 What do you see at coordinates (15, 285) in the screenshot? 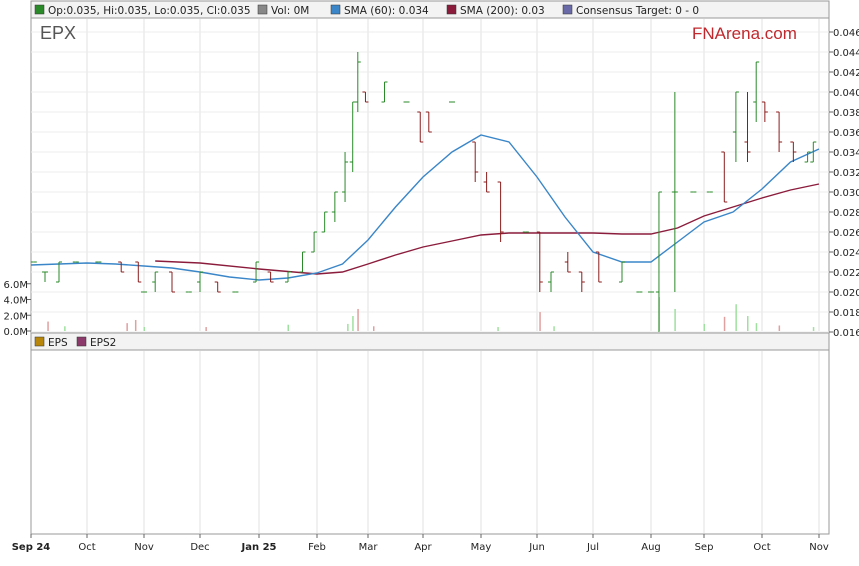
I see `volume-tick-label: 6.0M` at bounding box center [15, 285].